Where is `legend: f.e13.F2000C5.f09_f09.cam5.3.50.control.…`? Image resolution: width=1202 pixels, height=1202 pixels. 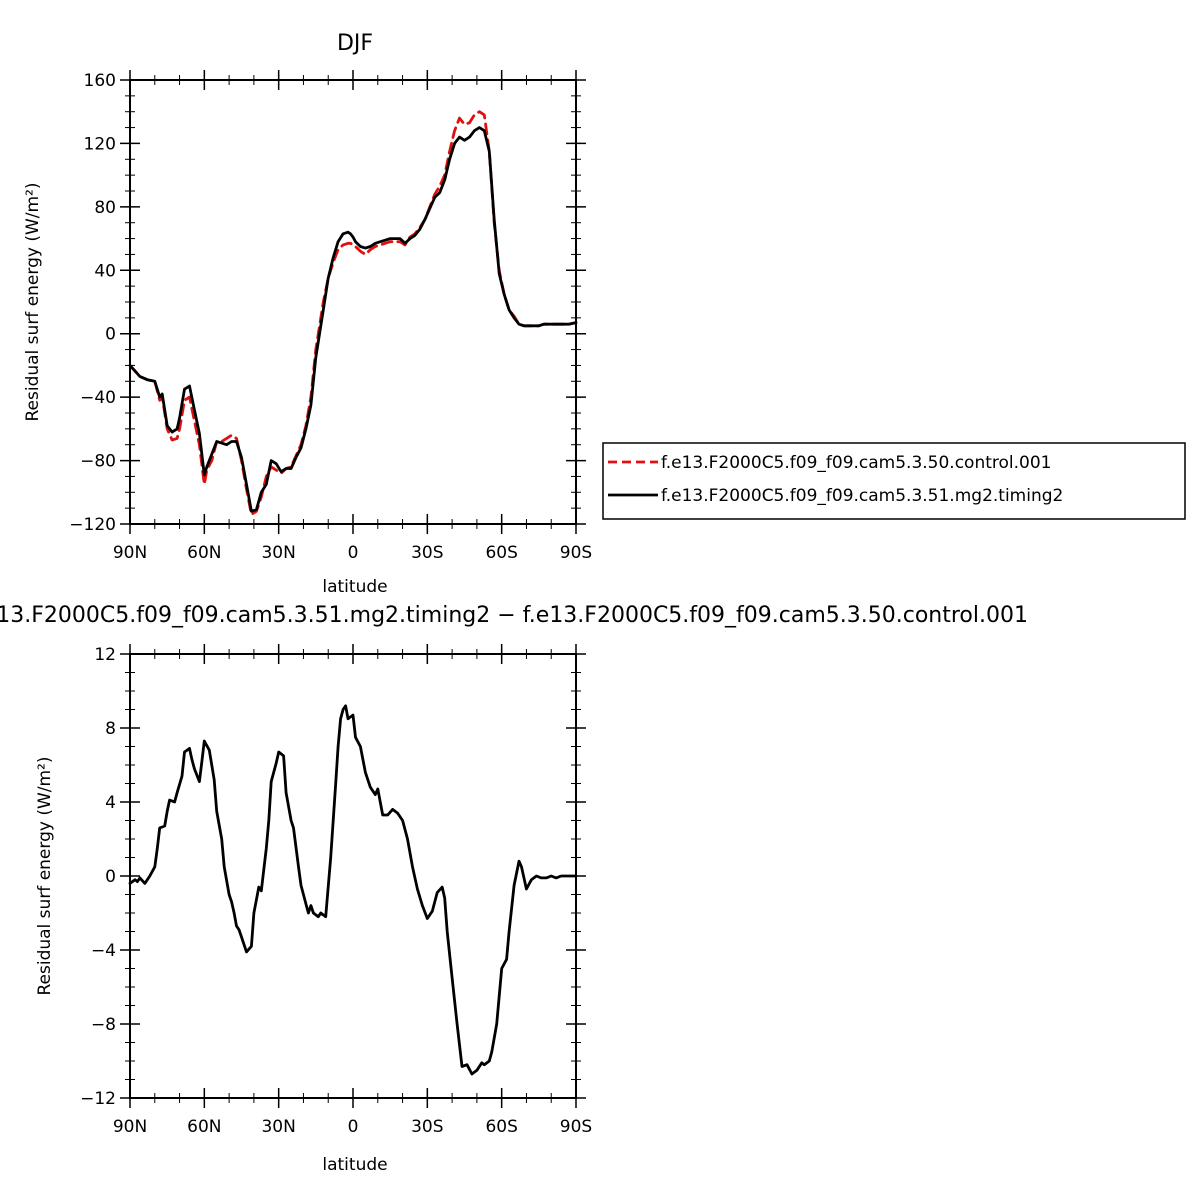 legend: f.e13.F2000C5.f09_f09.cam5.3.50.control.… is located at coordinates (894, 481).